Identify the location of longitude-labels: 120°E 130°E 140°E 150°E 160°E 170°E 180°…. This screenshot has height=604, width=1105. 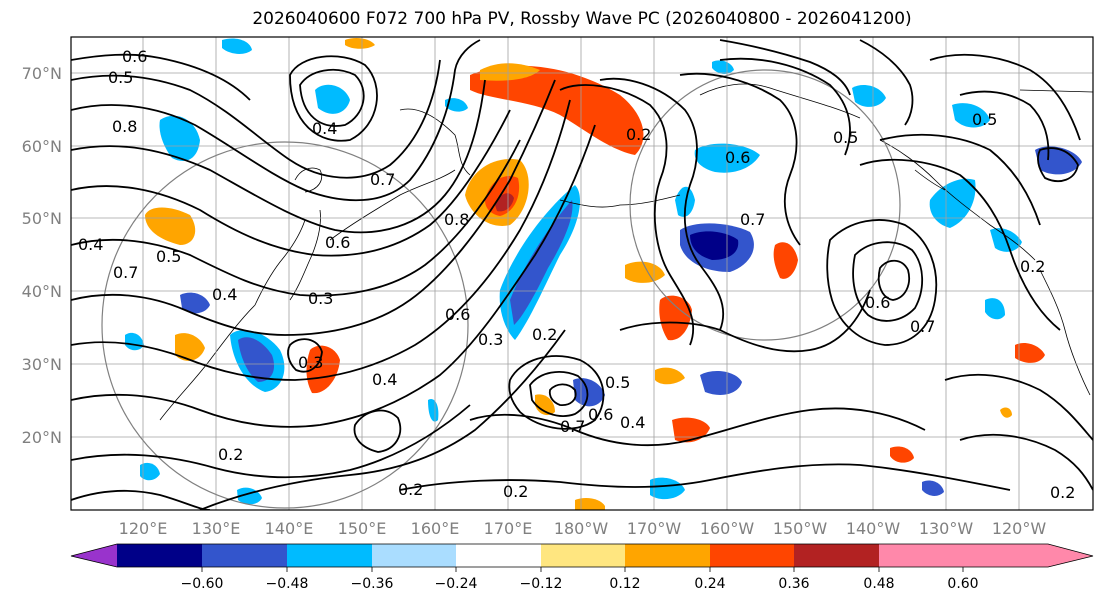
(583, 528).